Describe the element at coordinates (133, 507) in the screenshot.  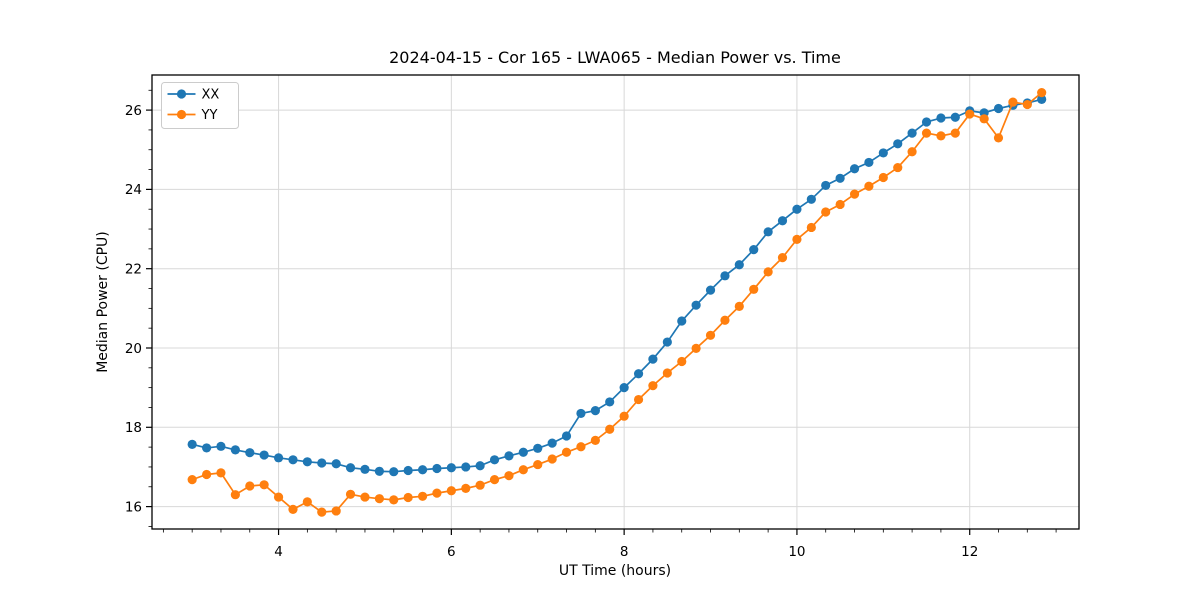
I see `y-tick-label: 16` at that location.